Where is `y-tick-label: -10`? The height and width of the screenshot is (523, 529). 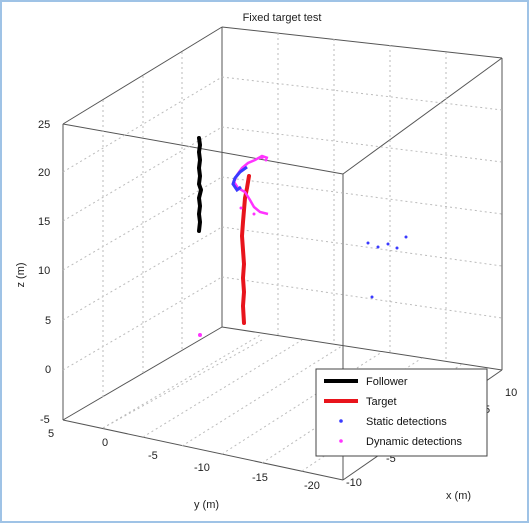
y-tick-label: -10 is located at coordinates (202, 468).